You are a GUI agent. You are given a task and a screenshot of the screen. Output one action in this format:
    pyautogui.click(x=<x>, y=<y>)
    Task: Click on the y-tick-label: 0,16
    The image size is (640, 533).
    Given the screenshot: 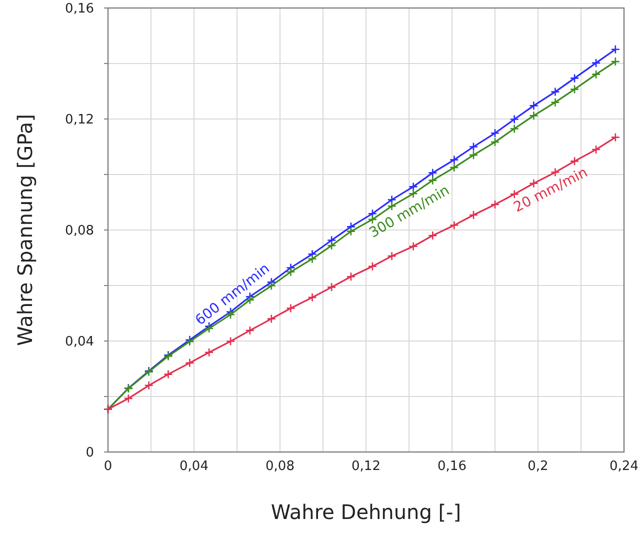 What is the action you would take?
    pyautogui.click(x=79, y=9)
    